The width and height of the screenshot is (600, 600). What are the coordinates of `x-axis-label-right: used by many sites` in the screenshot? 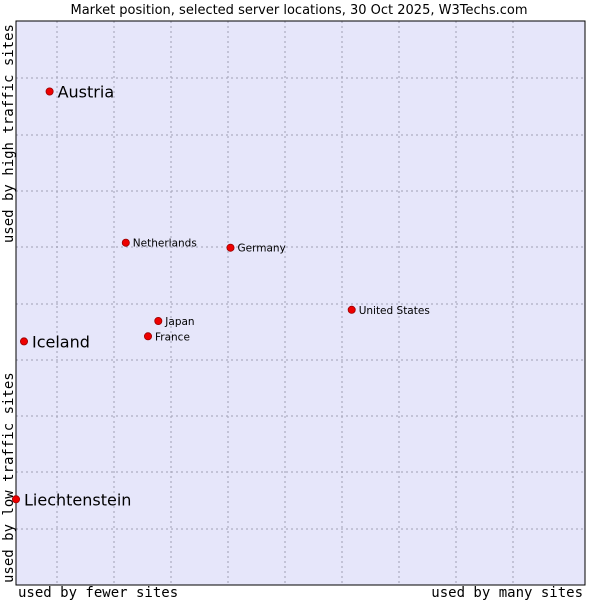 It's located at (507, 592).